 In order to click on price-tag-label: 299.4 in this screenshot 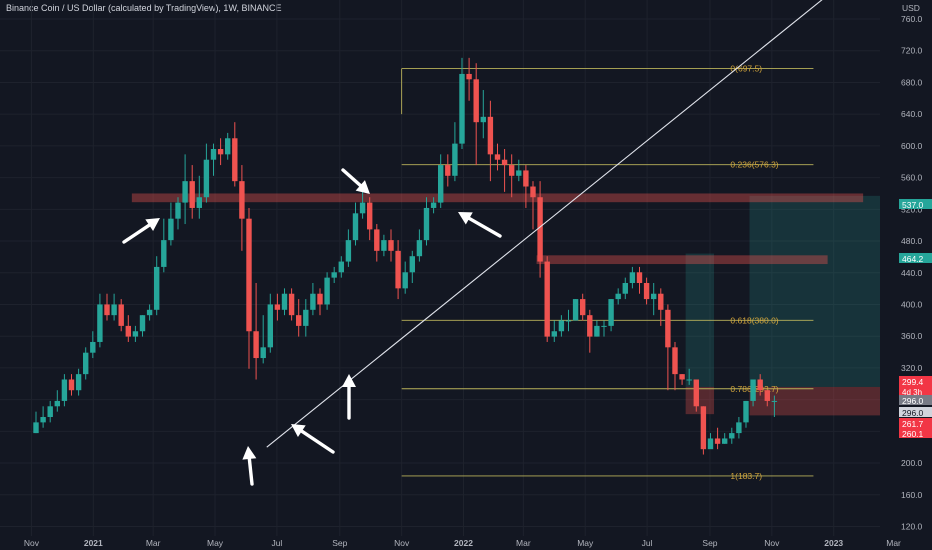, I will do `click(913, 382)`.